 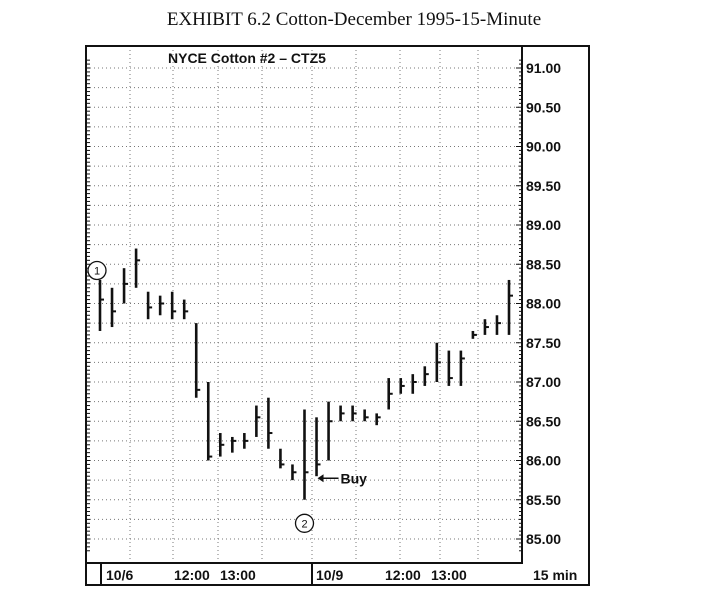 What do you see at coordinates (543, 539) in the screenshot?
I see `y-tick-label: 85.00` at bounding box center [543, 539].